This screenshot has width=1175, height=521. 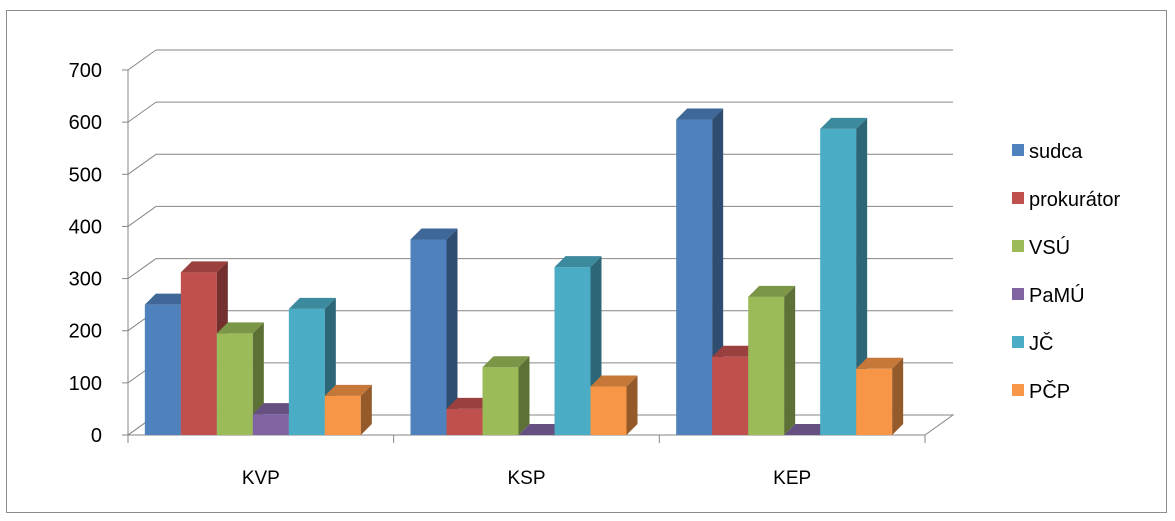 What do you see at coordinates (1074, 200) in the screenshot?
I see `legend-label: prokurátor` at bounding box center [1074, 200].